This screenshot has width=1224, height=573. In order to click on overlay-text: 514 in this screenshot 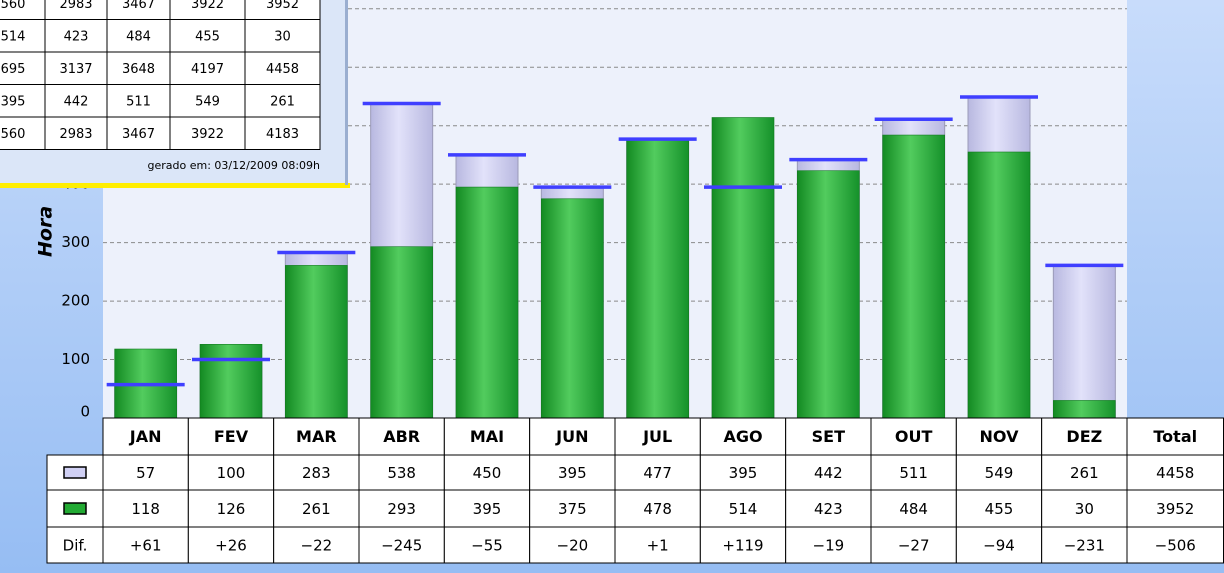, I will do `click(13, 36)`.